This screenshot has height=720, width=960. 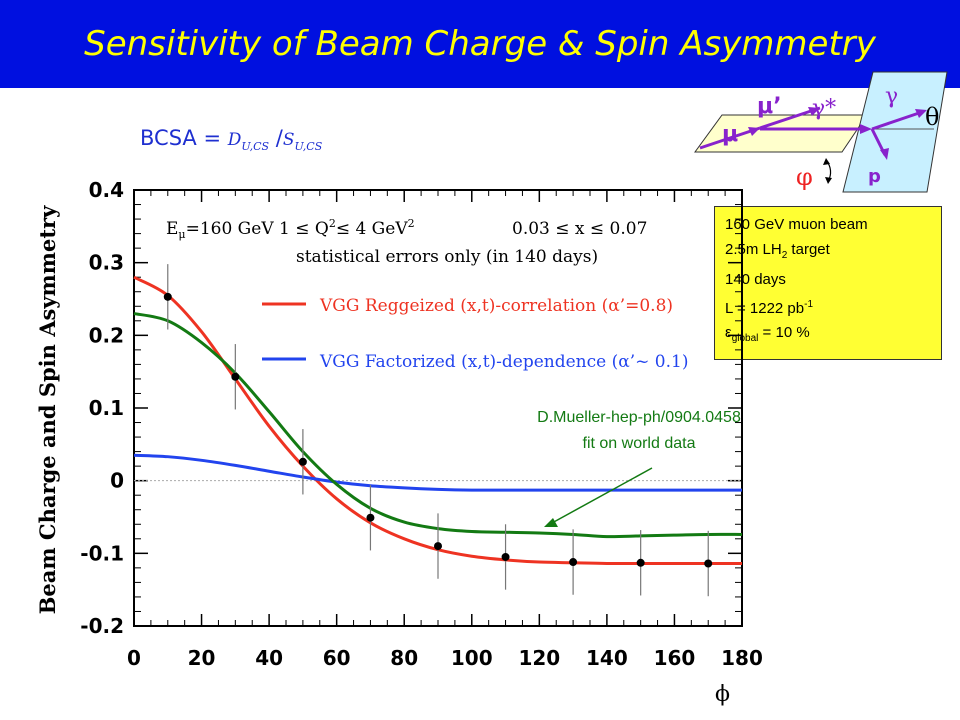 What do you see at coordinates (579, 229) in the screenshot?
I see `kinematic-x-range: 0.03 ≤ x ≤ 0.07` at bounding box center [579, 229].